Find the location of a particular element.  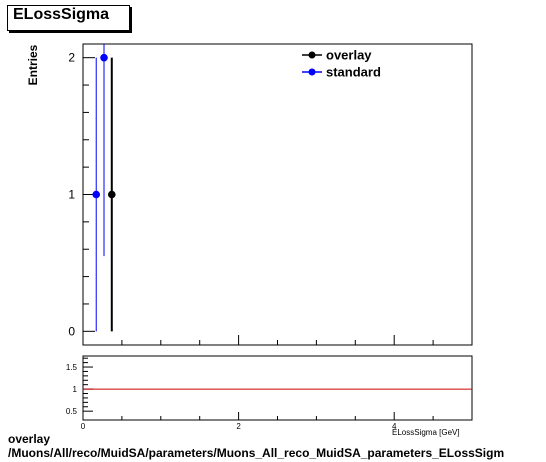

y-tick-label: 1 is located at coordinates (71, 195).